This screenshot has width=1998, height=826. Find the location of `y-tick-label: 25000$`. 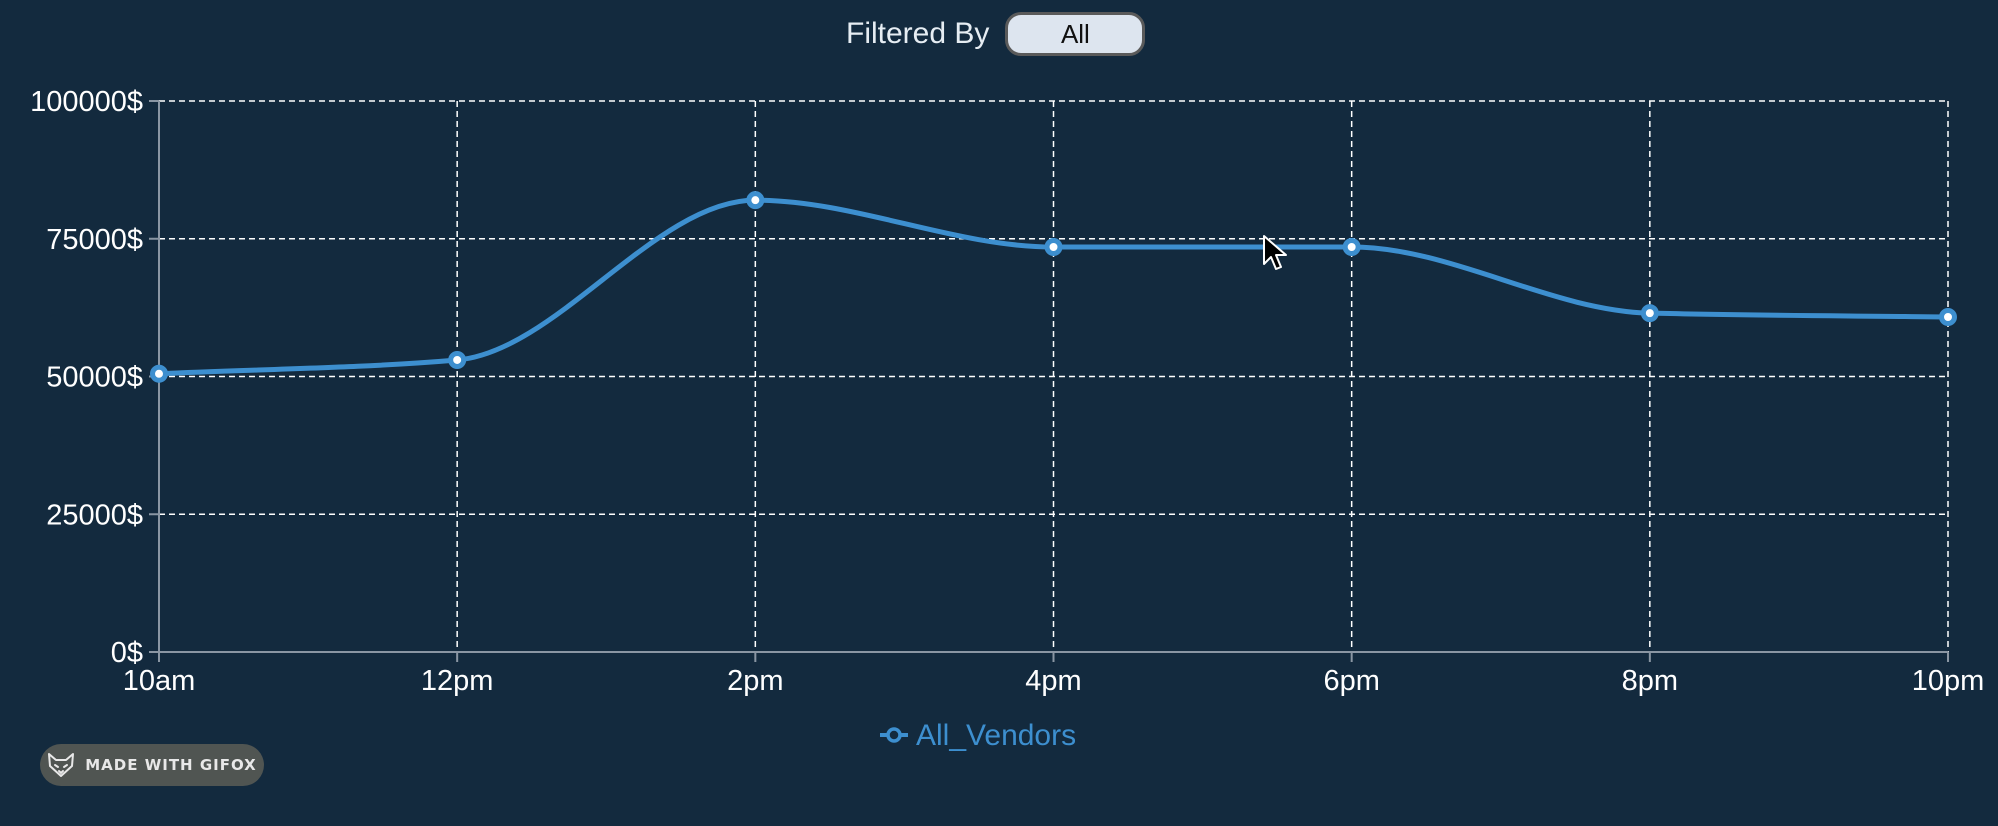

y-tick-label: 25000$ is located at coordinates (94, 515).